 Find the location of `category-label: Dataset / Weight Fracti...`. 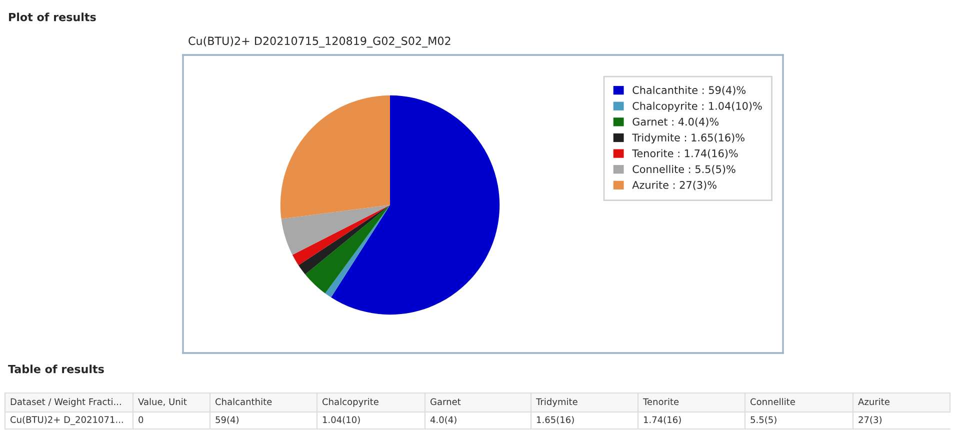

category-label: Dataset / Weight Fracti... is located at coordinates (65, 402).